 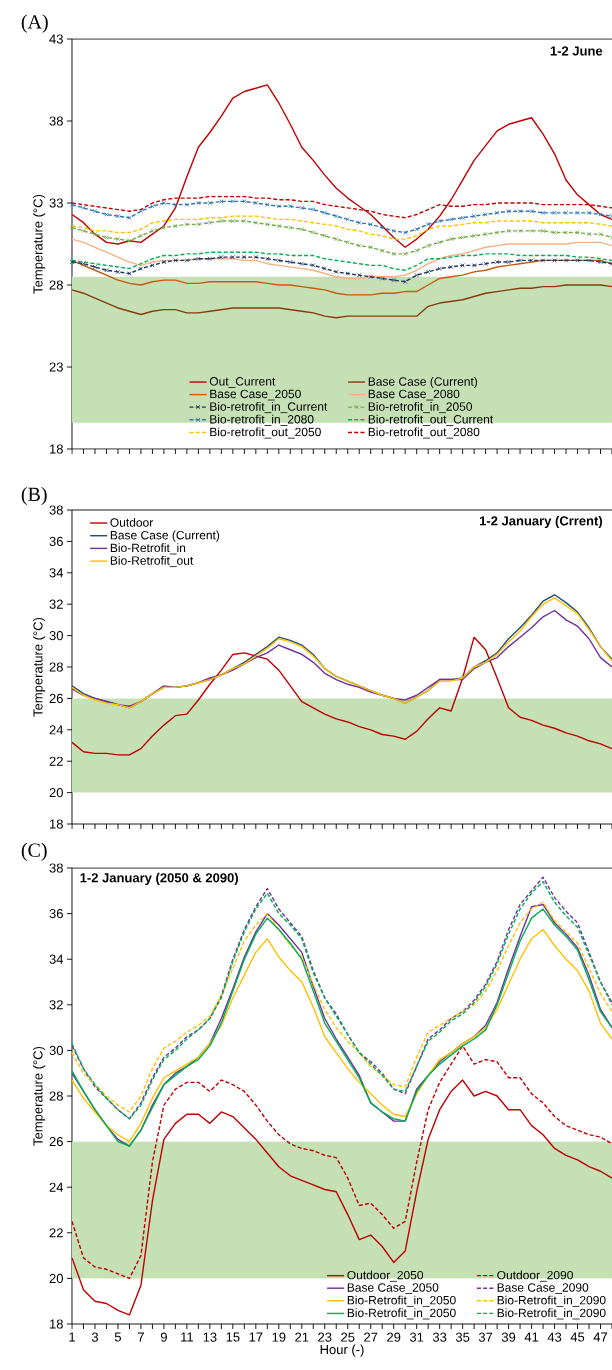 I want to click on legend-label: Bio-retrofit_in_2080, so click(x=262, y=420).